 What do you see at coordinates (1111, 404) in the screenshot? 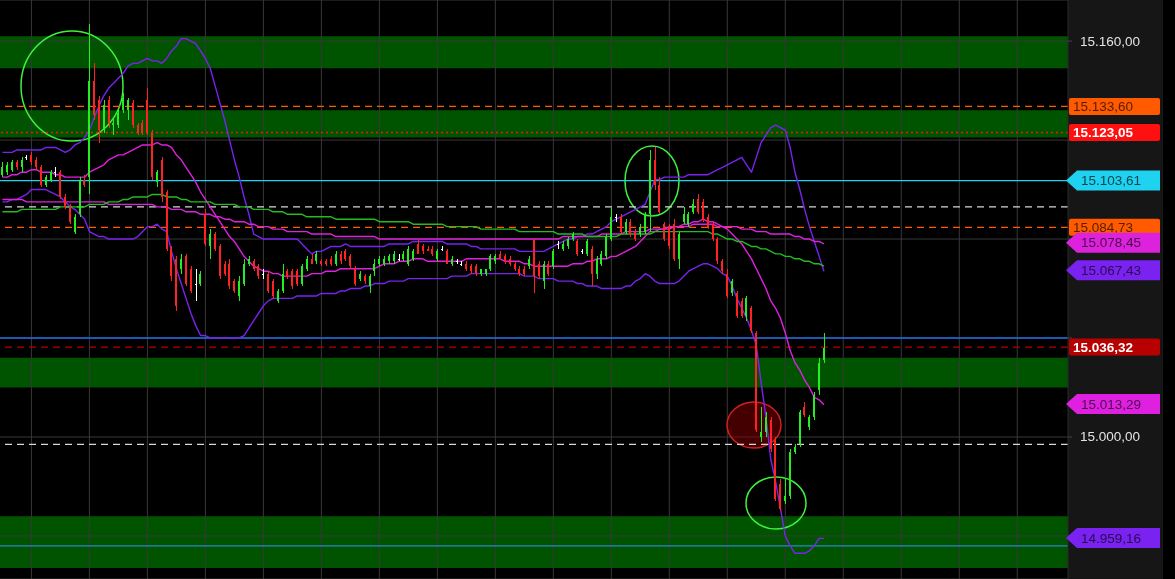
I see `text: 15.013,29` at bounding box center [1111, 404].